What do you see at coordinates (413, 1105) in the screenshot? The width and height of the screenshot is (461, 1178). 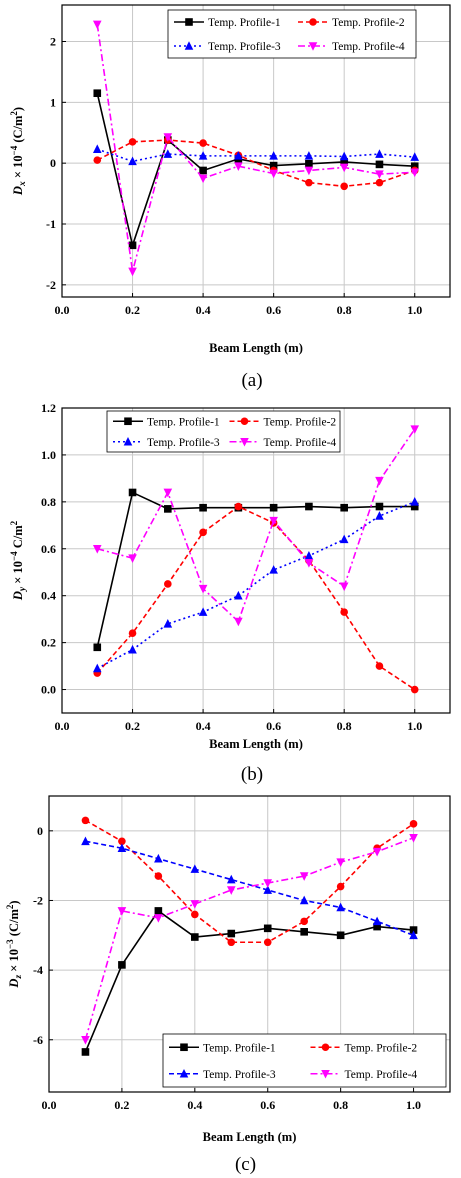 I see `x-tick-label: 1.0` at bounding box center [413, 1105].